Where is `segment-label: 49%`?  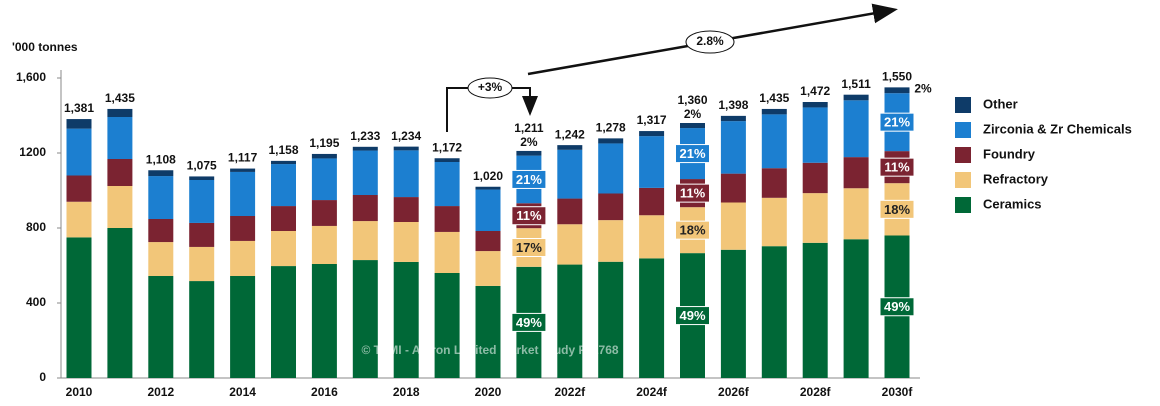 segment-label: 49% is located at coordinates (529, 322).